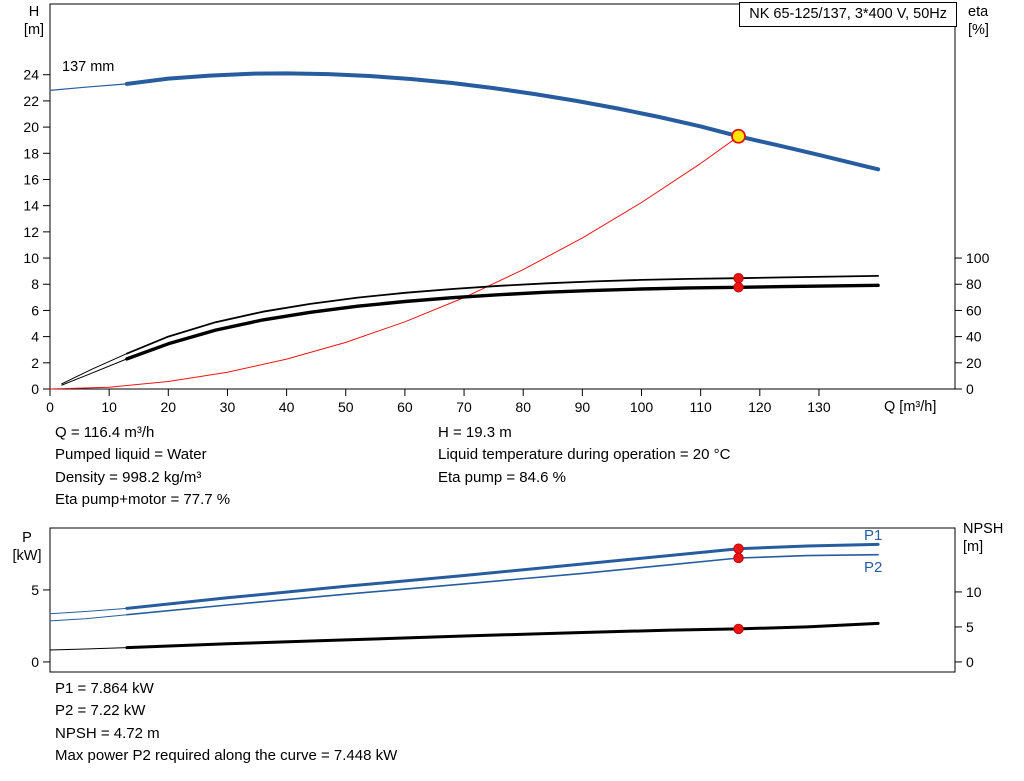 This screenshot has width=1024, height=781. Describe the element at coordinates (27, 556) in the screenshot. I see `p-axis-label-line2: [kW]` at that location.